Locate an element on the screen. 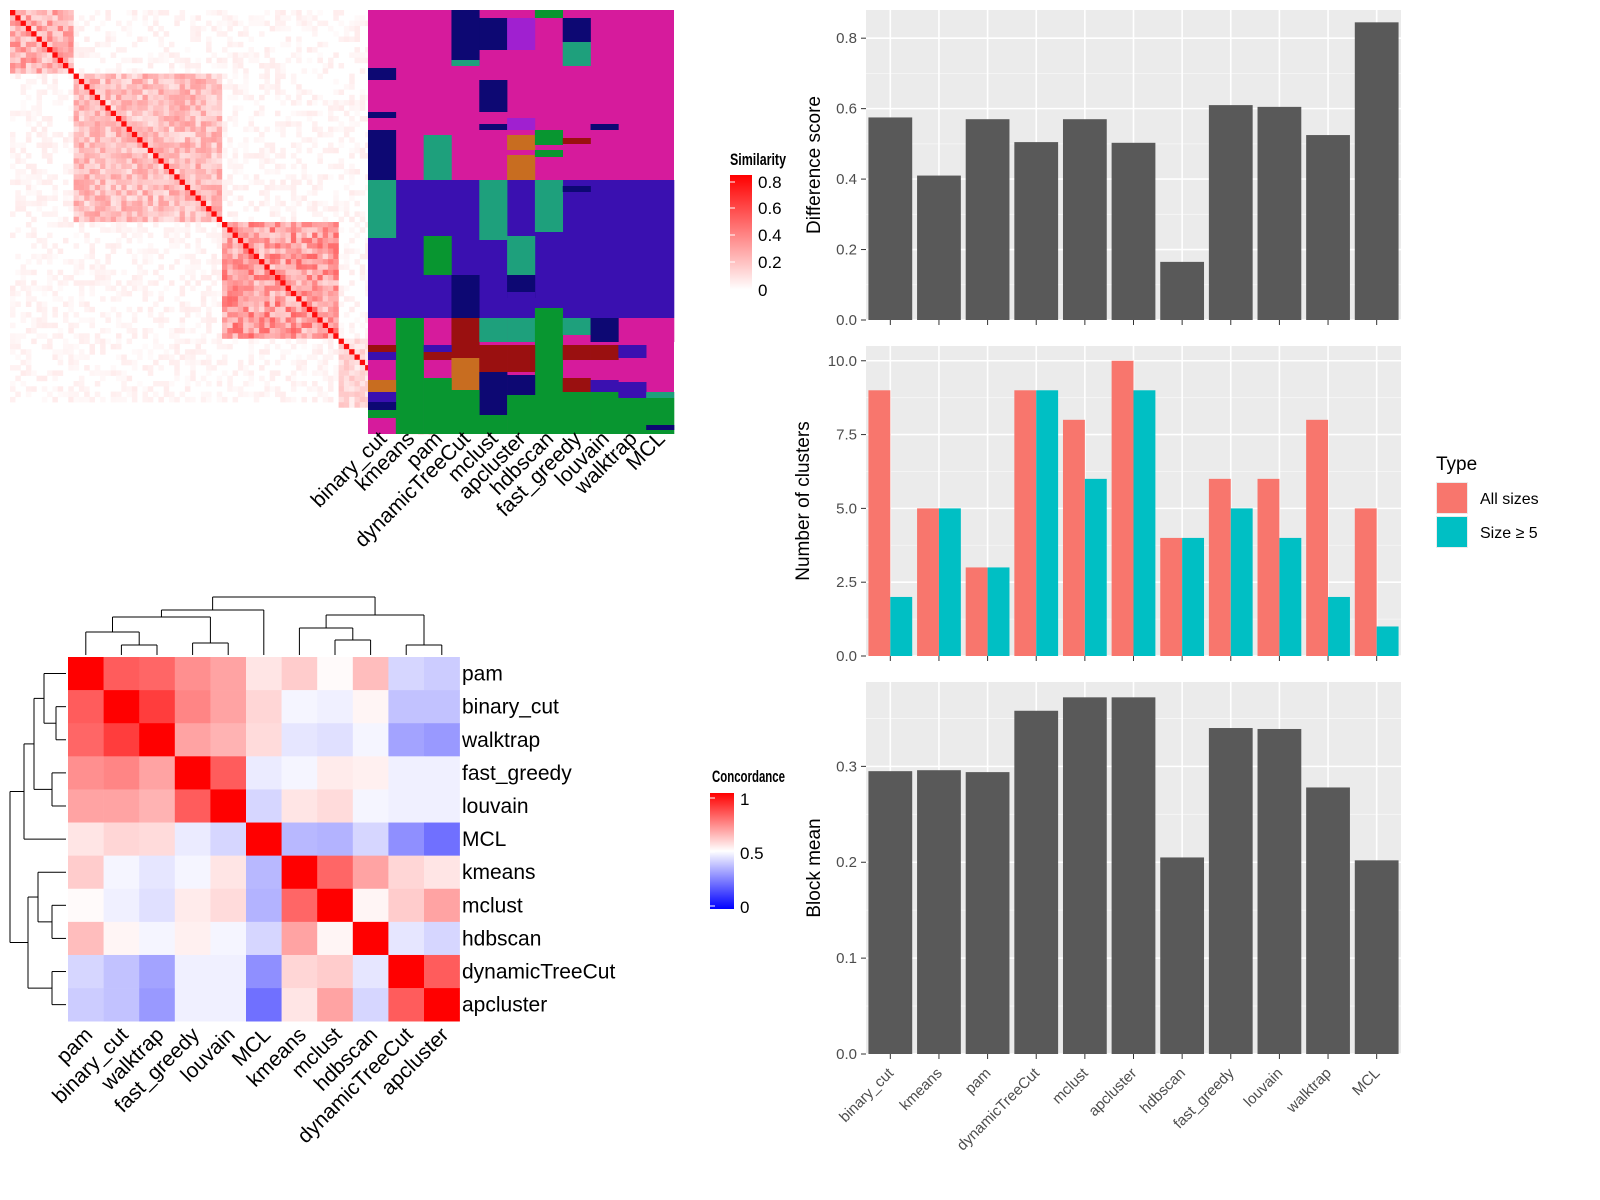 This screenshot has height=1200, width=1600. concordance-legend-title: Concordance is located at coordinates (748, 776).